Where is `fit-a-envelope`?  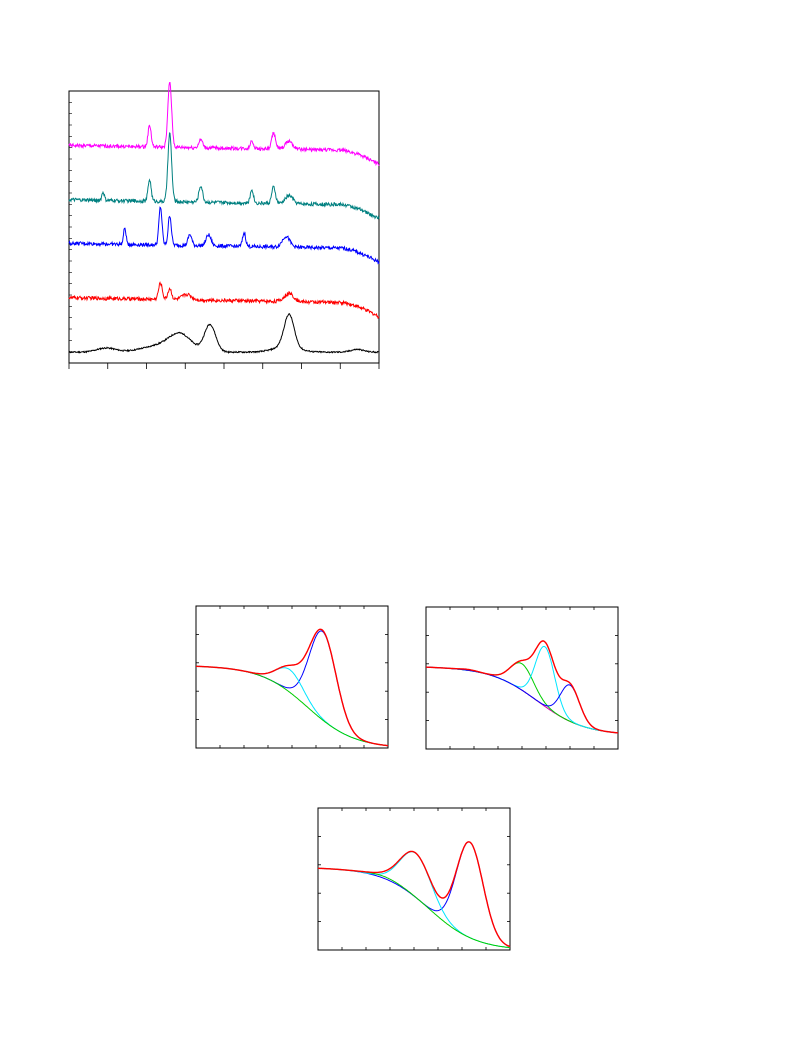 fit-a-envelope is located at coordinates (292, 687).